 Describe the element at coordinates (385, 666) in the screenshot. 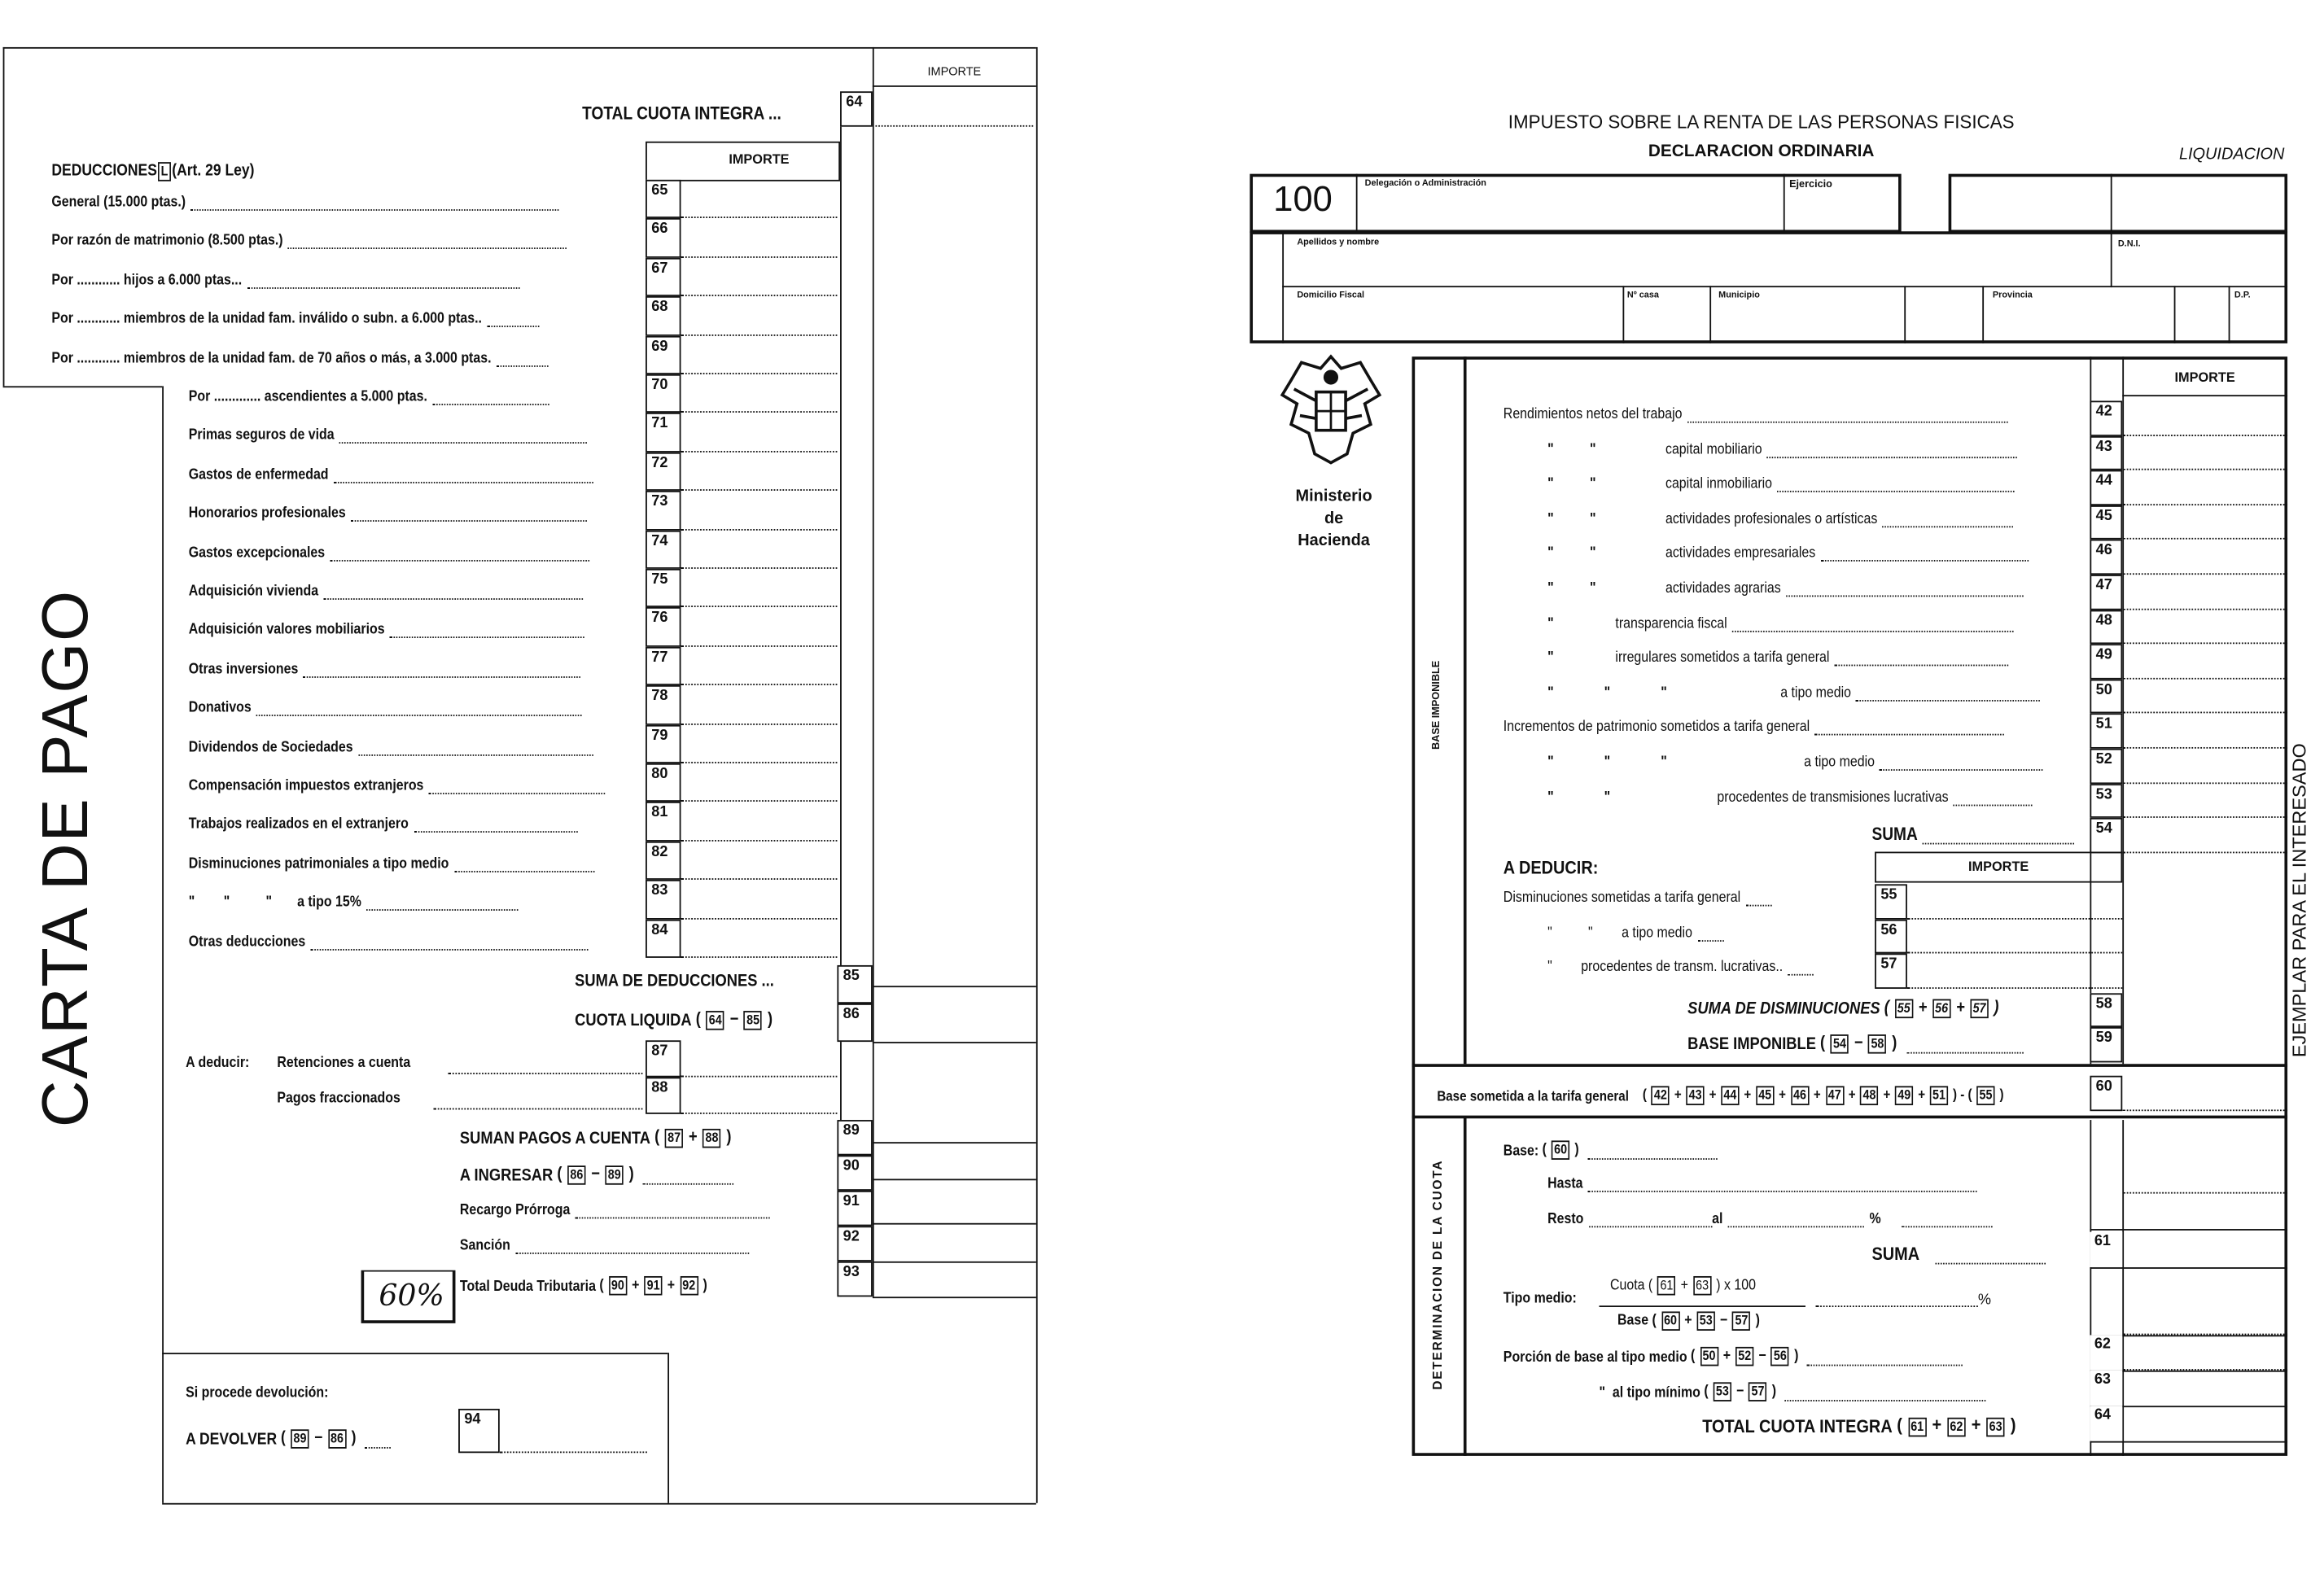

I see `deduction-label-77: Otras inversiones` at that location.